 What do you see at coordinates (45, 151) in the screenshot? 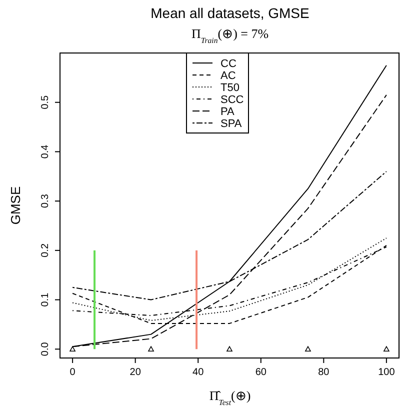
I see `y-tick-label: 0.4` at bounding box center [45, 151].